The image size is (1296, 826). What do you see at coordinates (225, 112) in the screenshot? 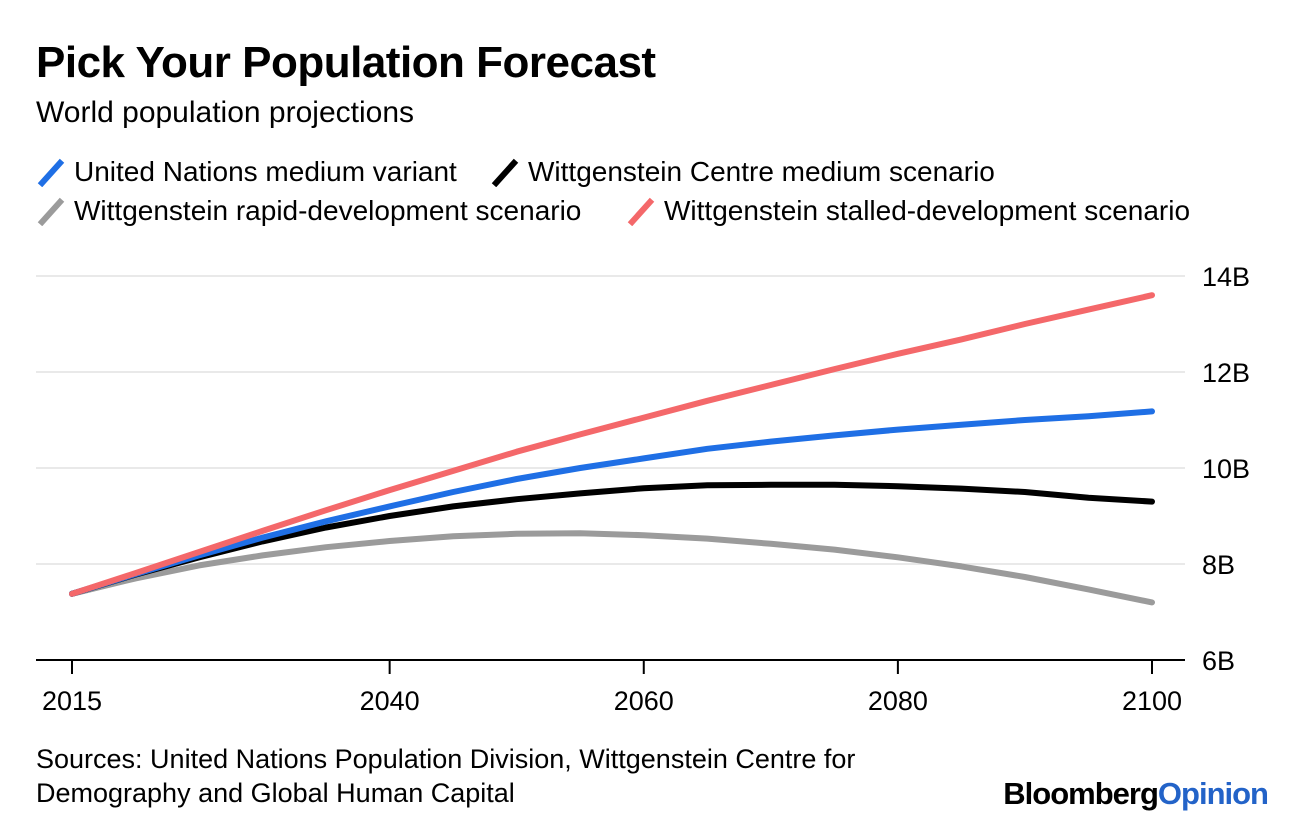
I see `chart-subtitle: World population projections` at bounding box center [225, 112].